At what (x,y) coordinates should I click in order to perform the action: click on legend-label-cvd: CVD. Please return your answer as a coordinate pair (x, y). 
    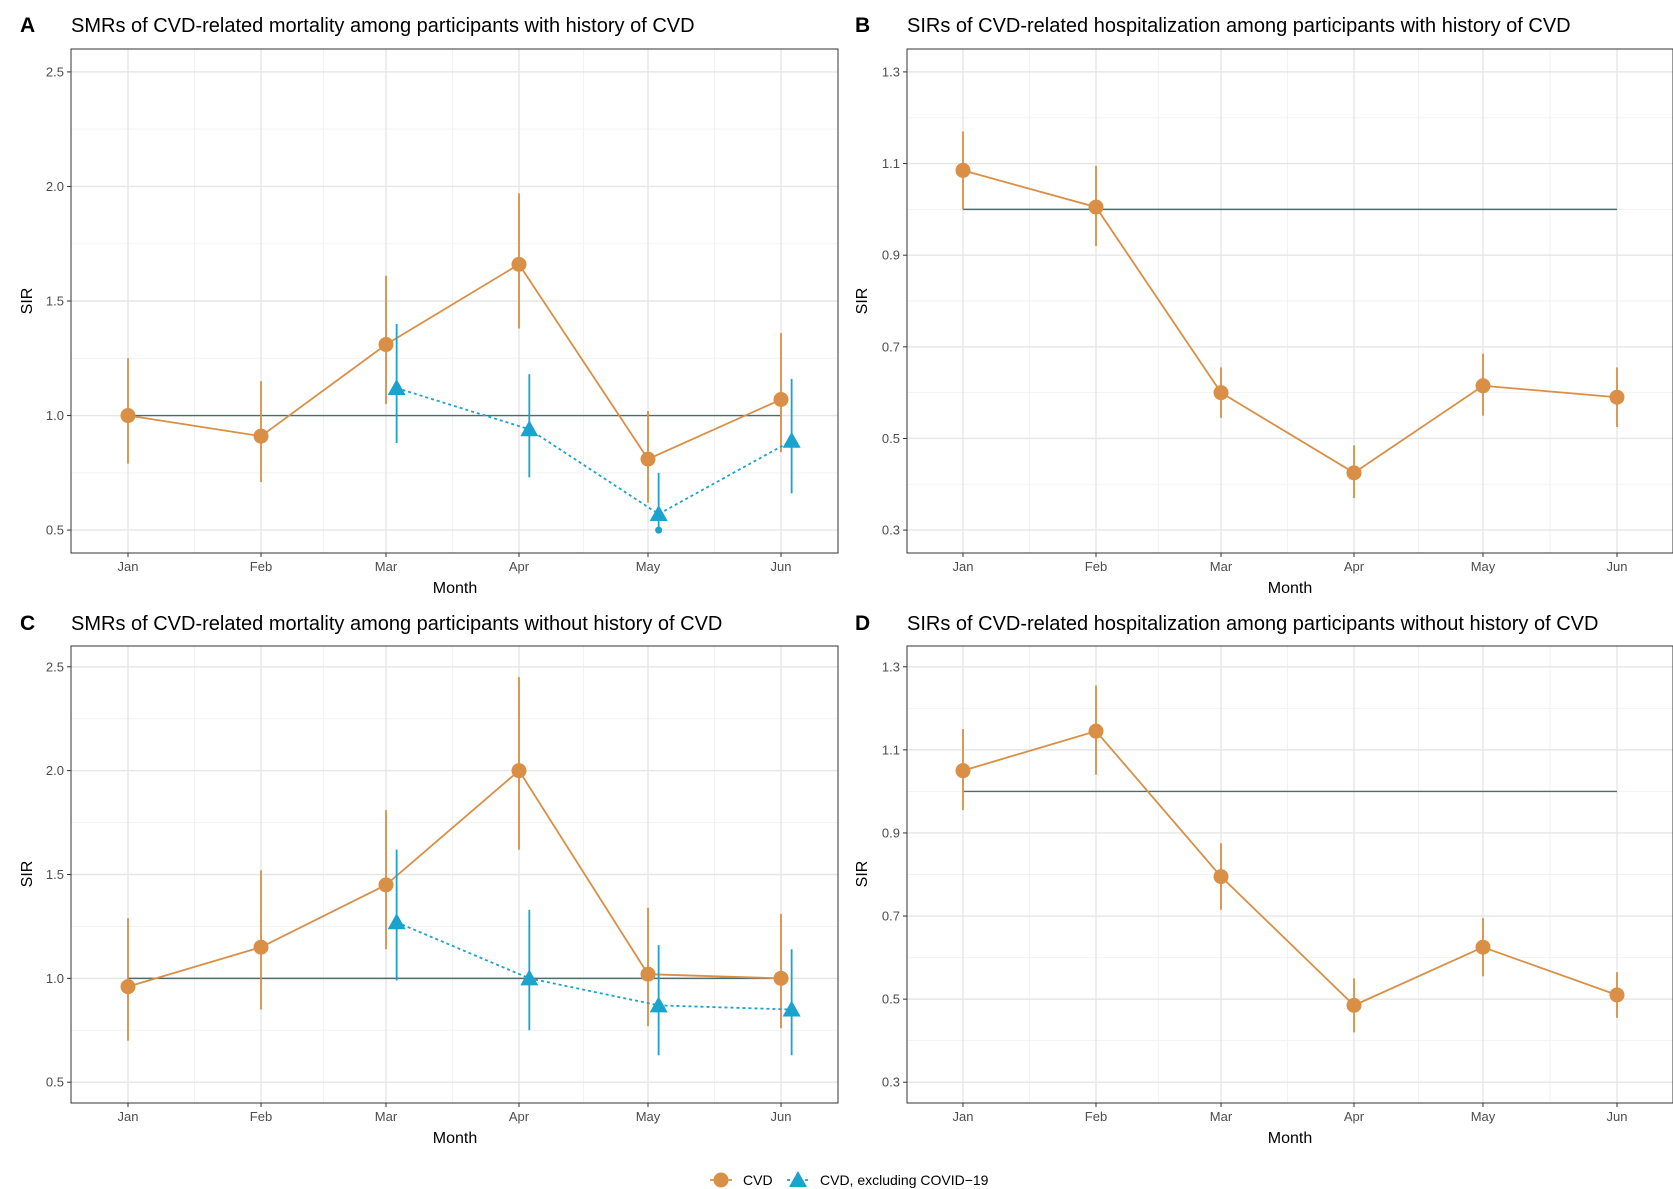
    Looking at the image, I should click on (758, 1180).